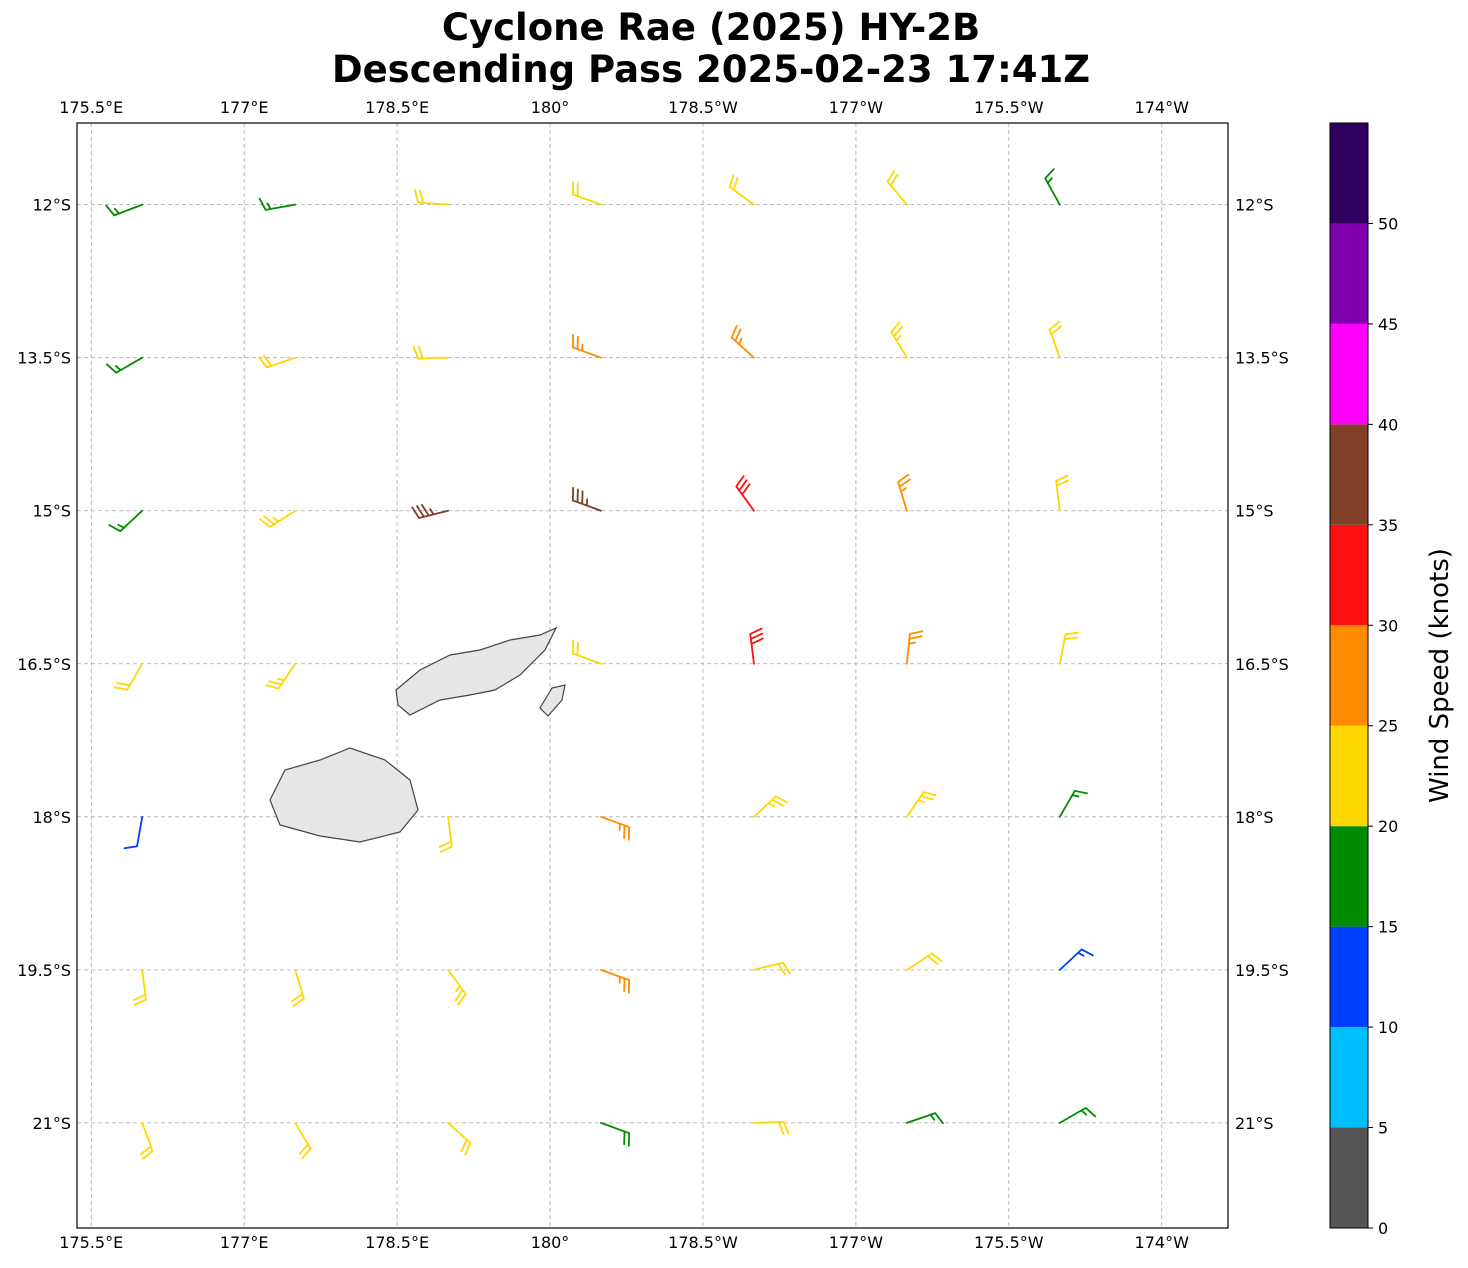  I want to click on colorbar-tick-label: 25, so click(1388, 726).